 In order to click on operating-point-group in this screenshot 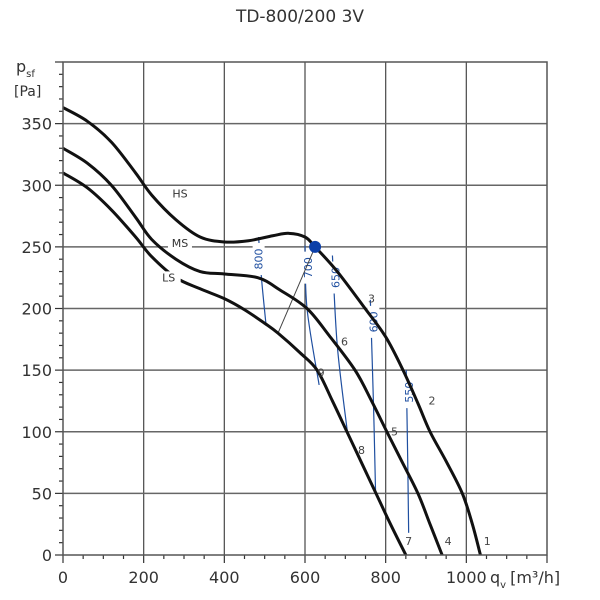, I will do `click(315, 246)`.